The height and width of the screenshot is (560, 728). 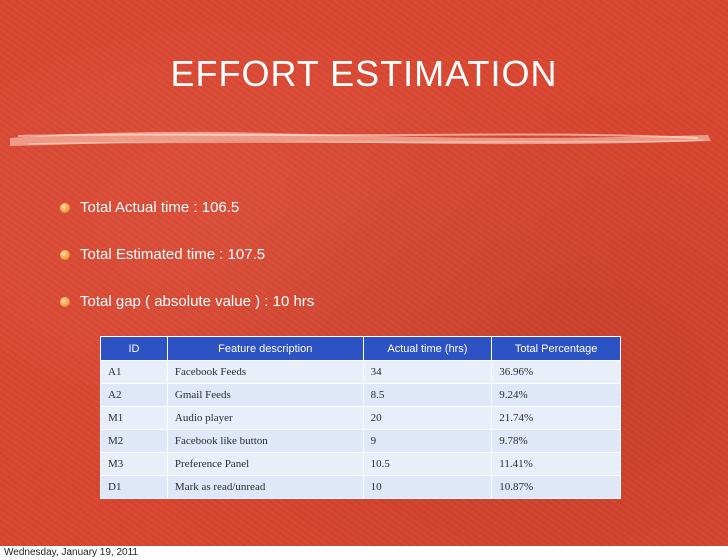 I want to click on table-row: A2 Gmail Feeds 8.5 9.24%, so click(x=360, y=395).